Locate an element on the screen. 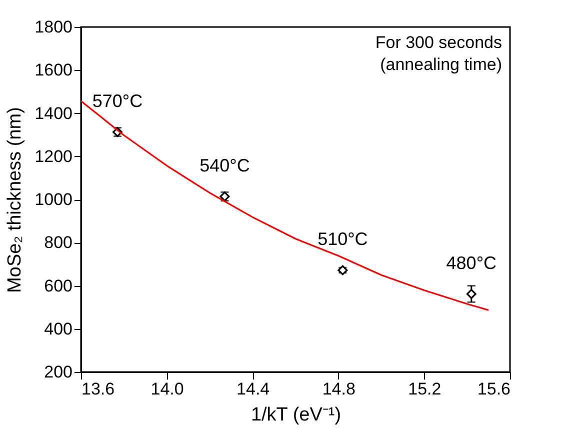 The image size is (571, 438). annotation: 510°C is located at coordinates (343, 239).